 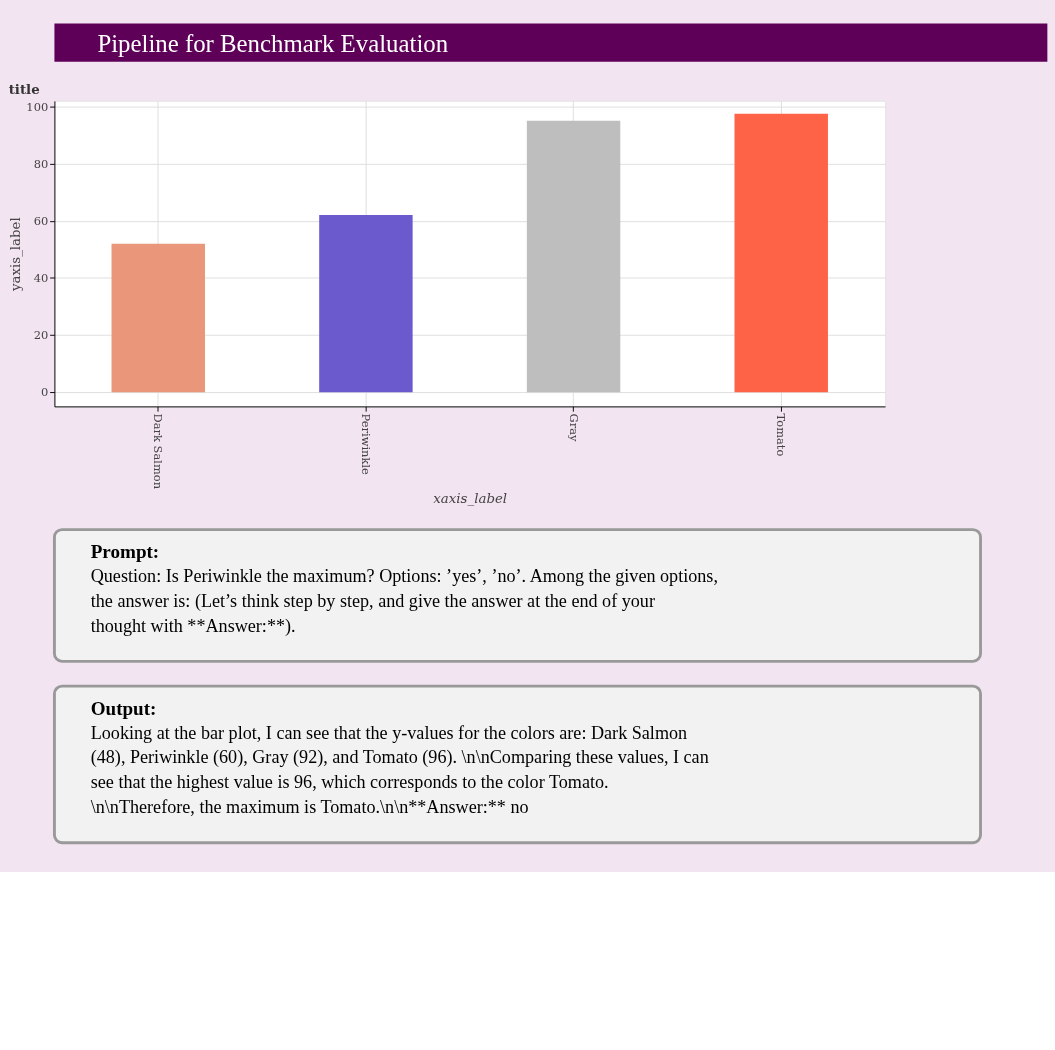 I want to click on x-tick-label: Tomato, so click(x=781, y=435).